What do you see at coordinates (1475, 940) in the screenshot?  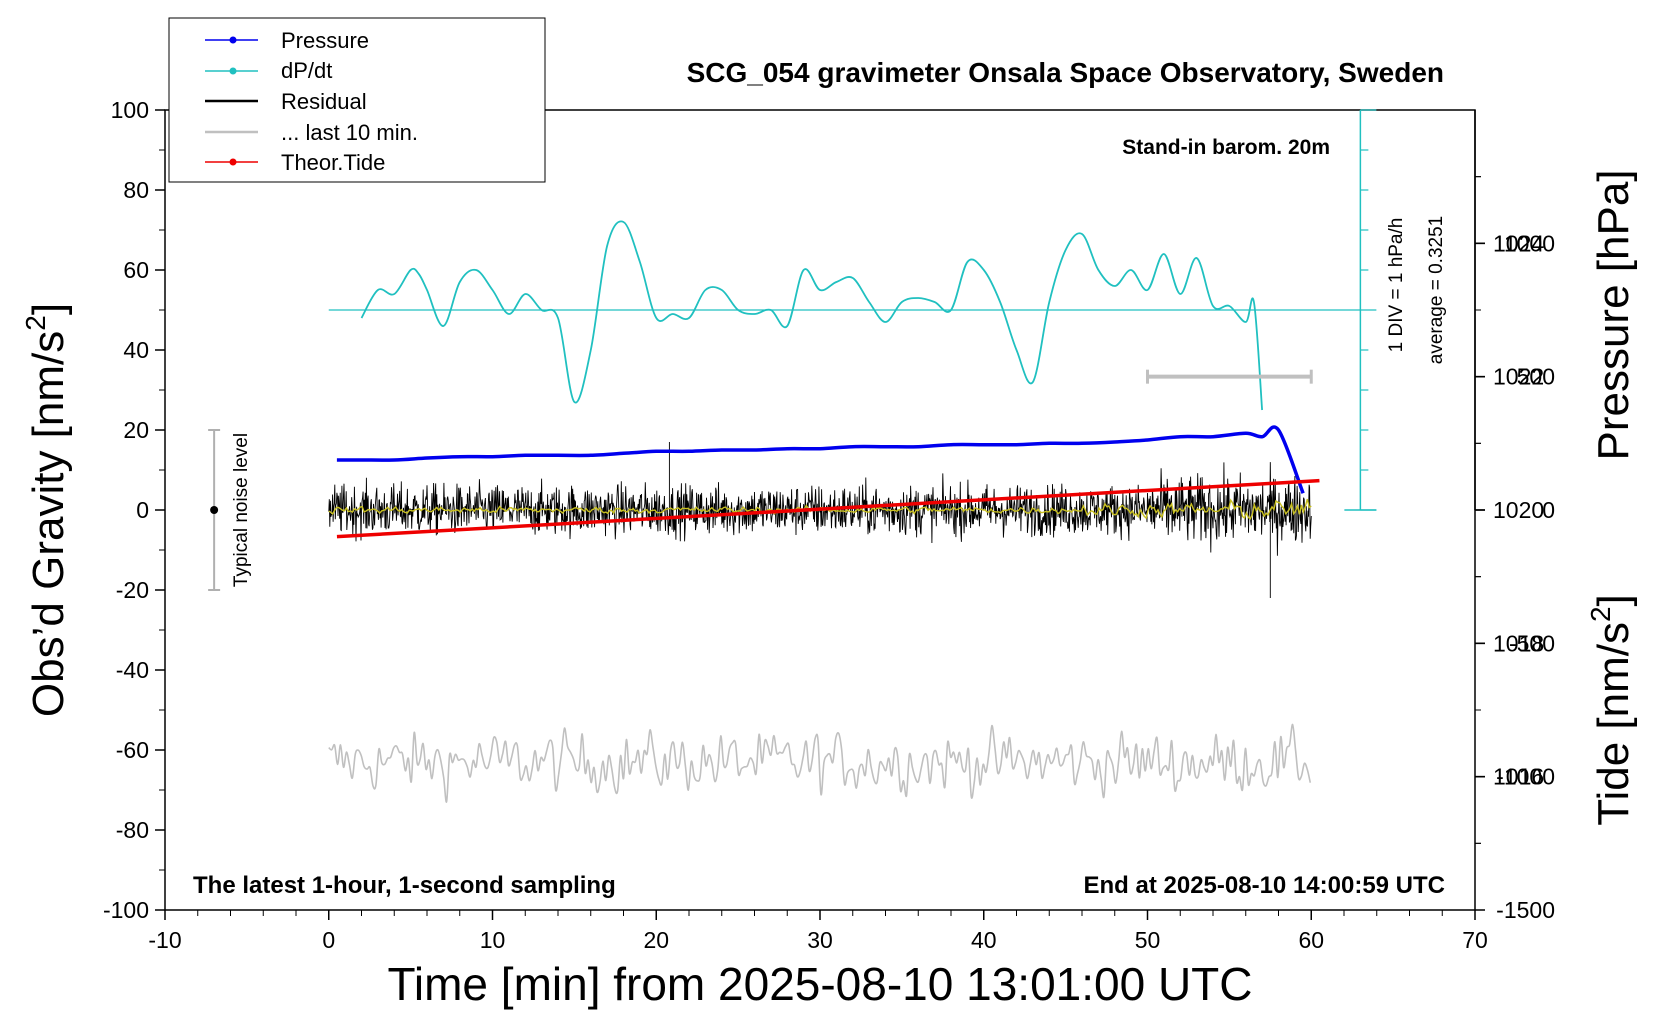 I see `x-tick-label: 70` at bounding box center [1475, 940].